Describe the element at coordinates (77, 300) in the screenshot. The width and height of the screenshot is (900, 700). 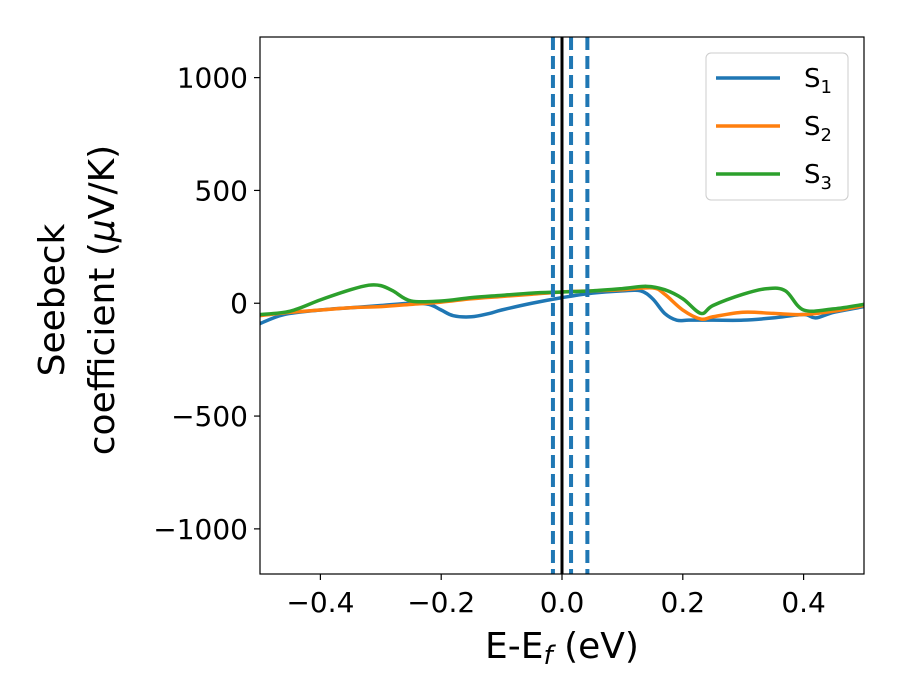
I see `y-axis-title: Seebeck coefficient (μV/K)` at that location.